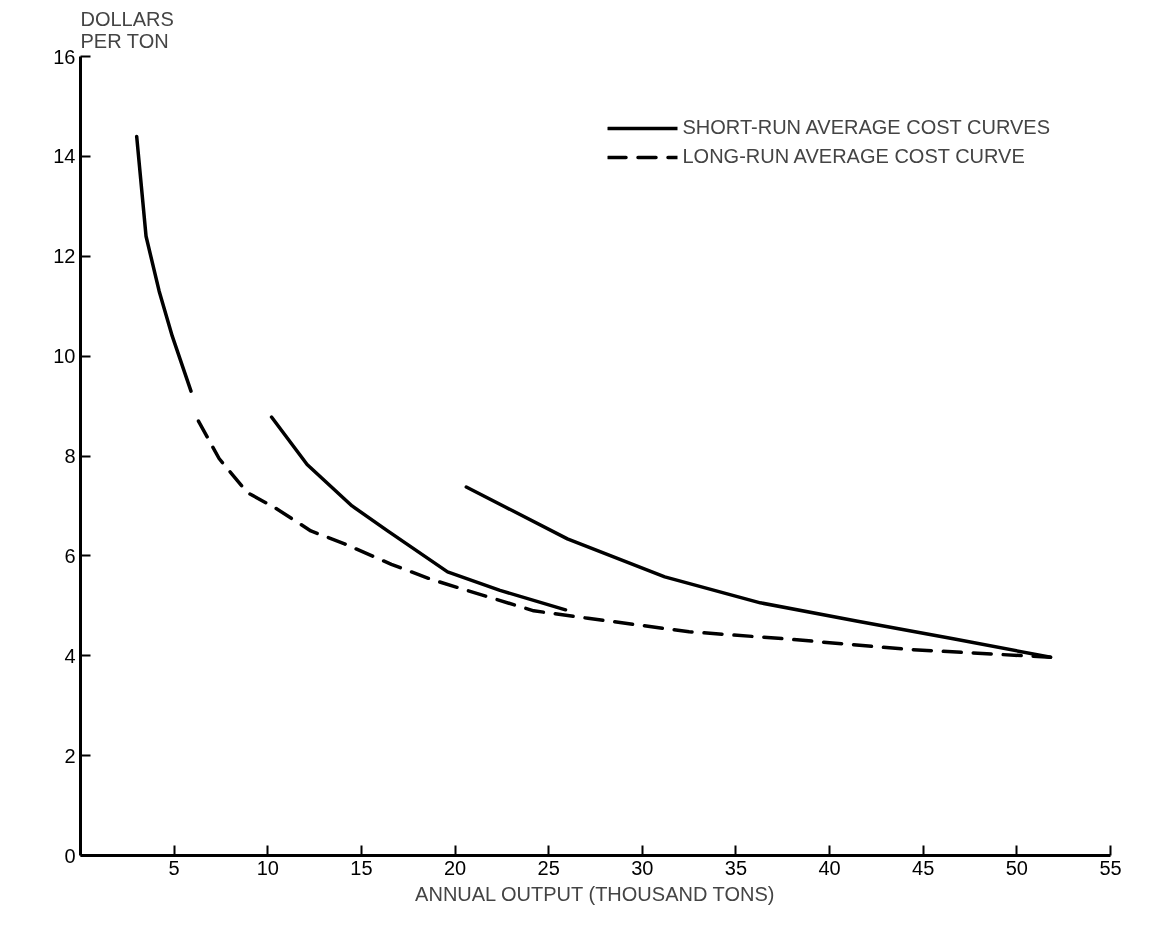  Describe the element at coordinates (70, 655) in the screenshot. I see `y-tick-label: 4` at that location.